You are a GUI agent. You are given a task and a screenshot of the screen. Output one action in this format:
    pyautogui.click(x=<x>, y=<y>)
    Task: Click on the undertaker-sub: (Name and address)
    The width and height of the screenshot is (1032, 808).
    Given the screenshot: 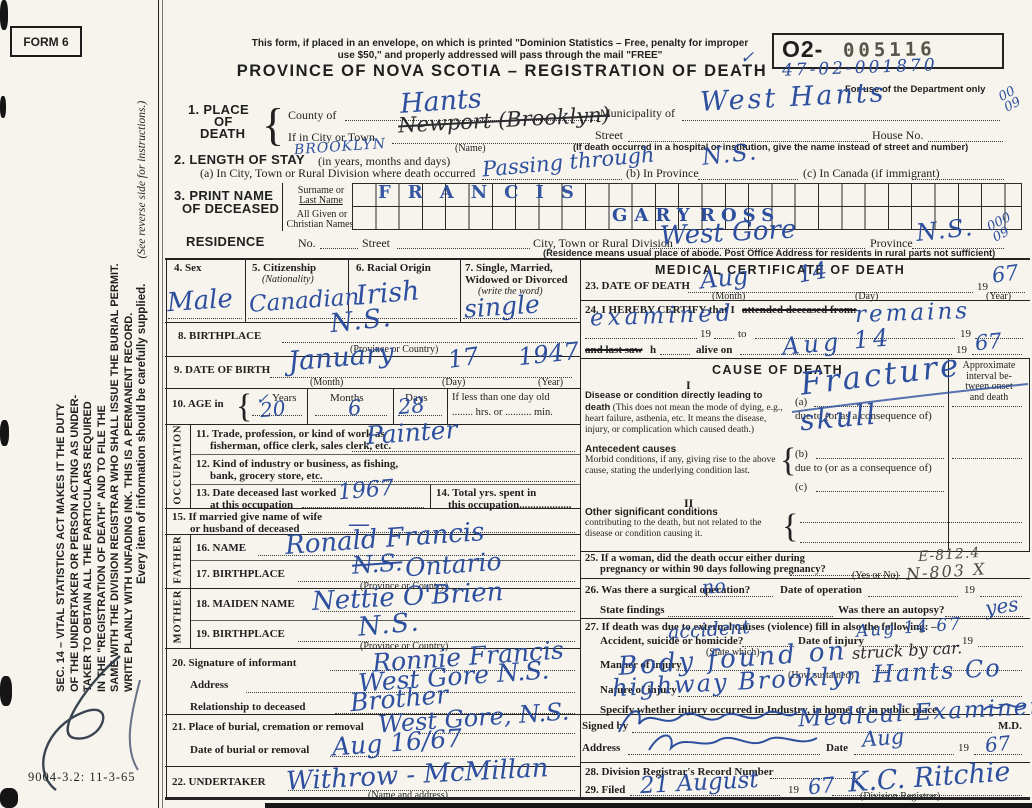 What is the action you would take?
    pyautogui.click(x=408, y=795)
    